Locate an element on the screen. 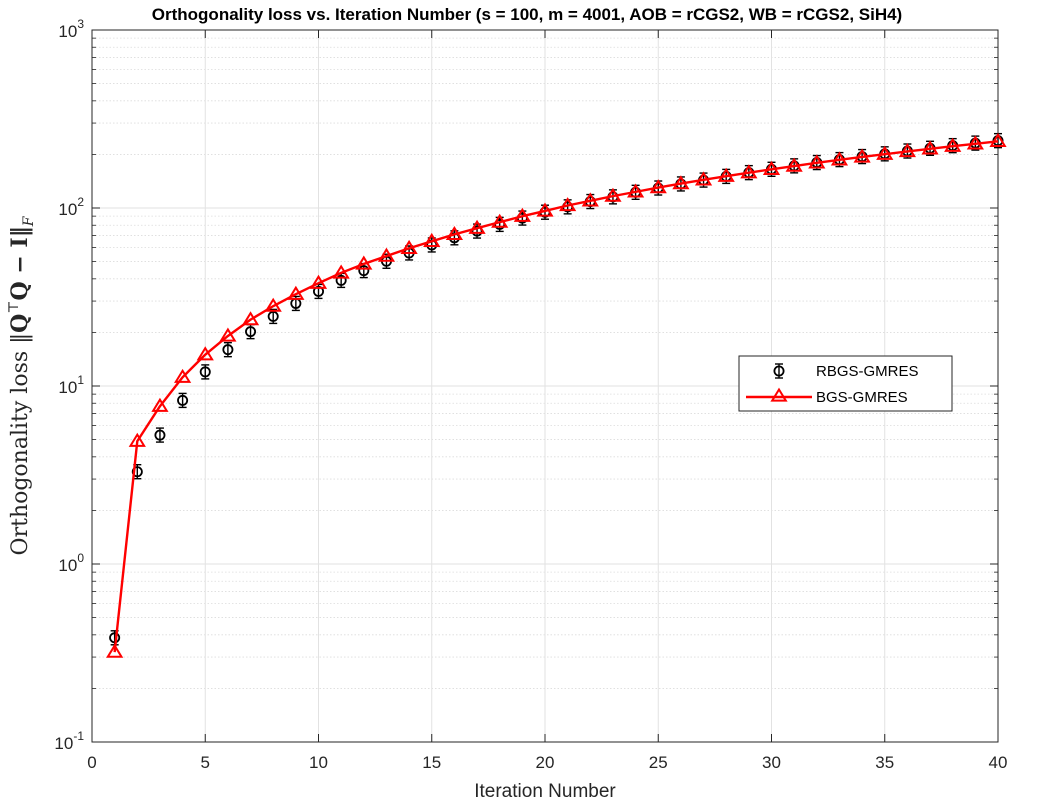 Image resolution: width=1049 pixels, height=801 pixels. legend-item-rbgs: RBGS-GMRES is located at coordinates (846, 371).